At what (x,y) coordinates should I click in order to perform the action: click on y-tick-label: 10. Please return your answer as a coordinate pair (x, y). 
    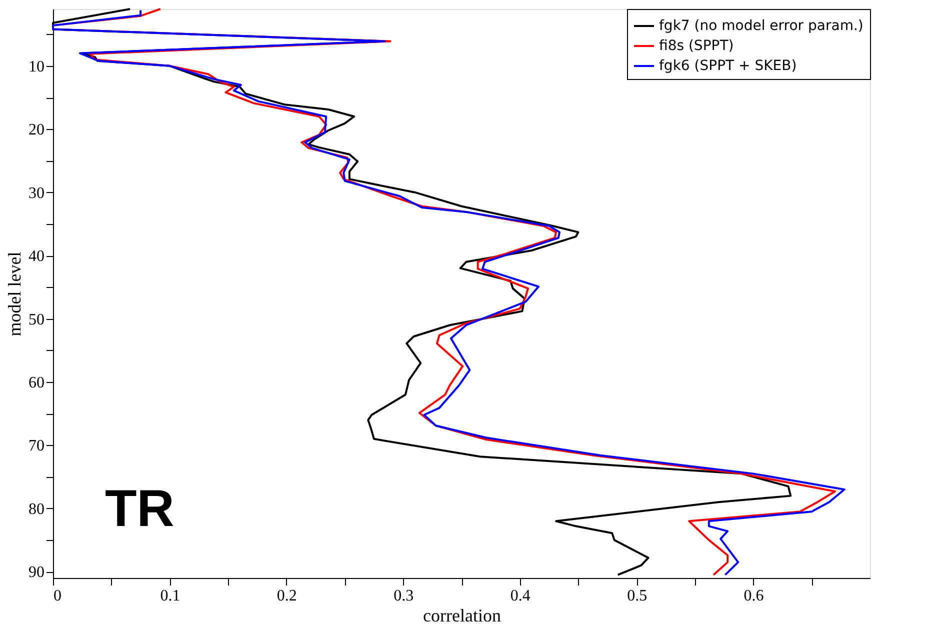
    Looking at the image, I should click on (36, 67).